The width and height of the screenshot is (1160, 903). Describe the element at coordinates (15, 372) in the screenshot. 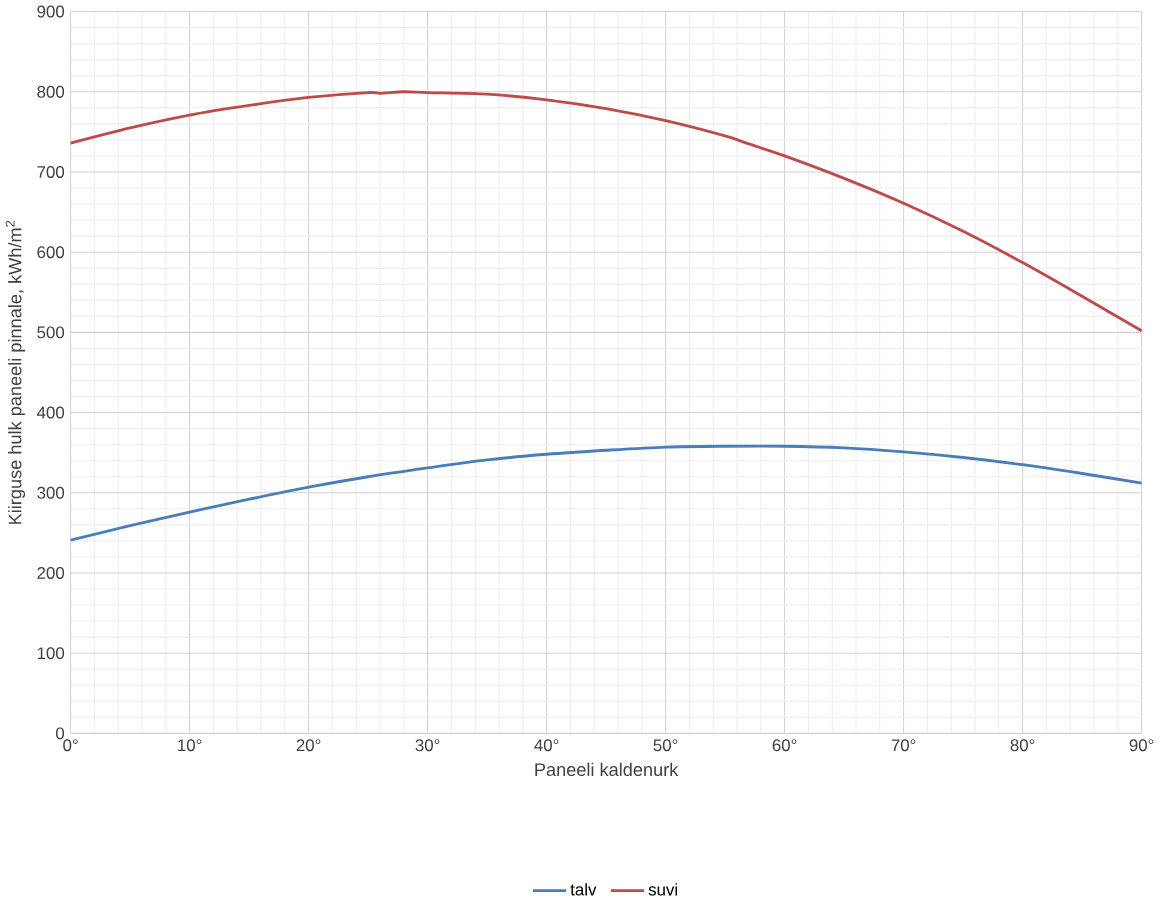

I see `y-axis-title: Kiirguse hulk paneeli pinnale, kWh/m$^{2}$` at that location.